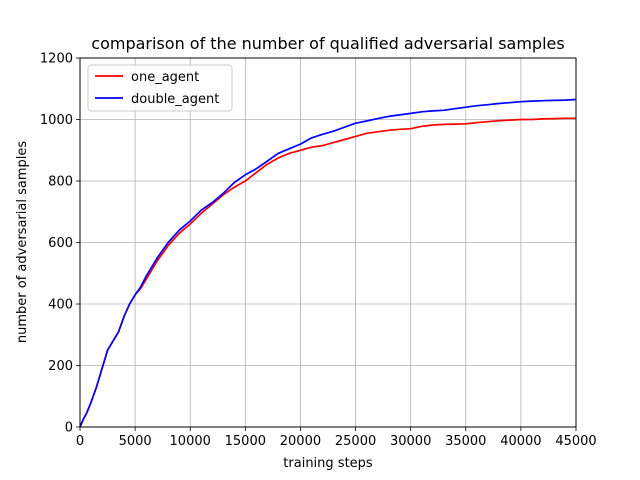 This screenshot has width=640, height=480. Describe the element at coordinates (190, 441) in the screenshot. I see `x-tick-label: 10000` at that location.